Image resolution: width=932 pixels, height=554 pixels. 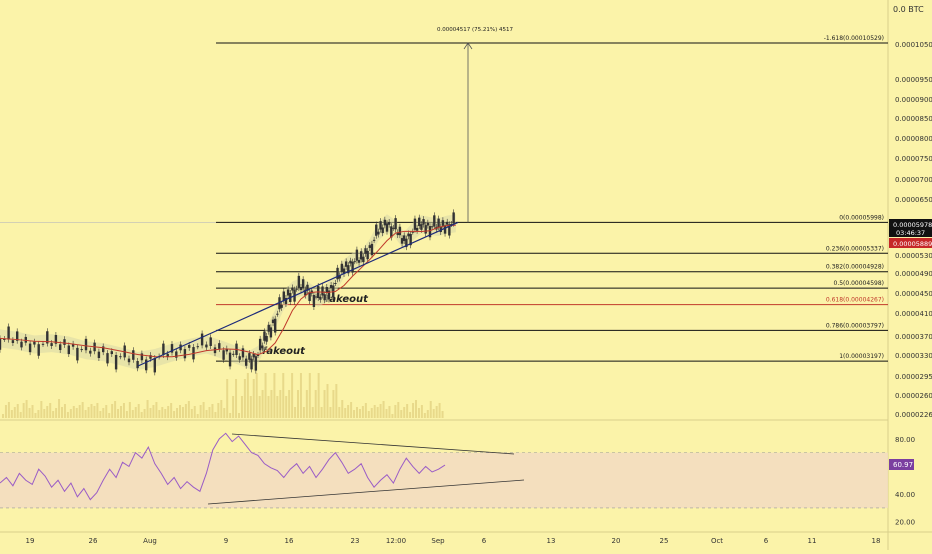 What do you see at coordinates (905, 495) in the screenshot?
I see `rsi-tick-label: 40.00` at bounding box center [905, 495].